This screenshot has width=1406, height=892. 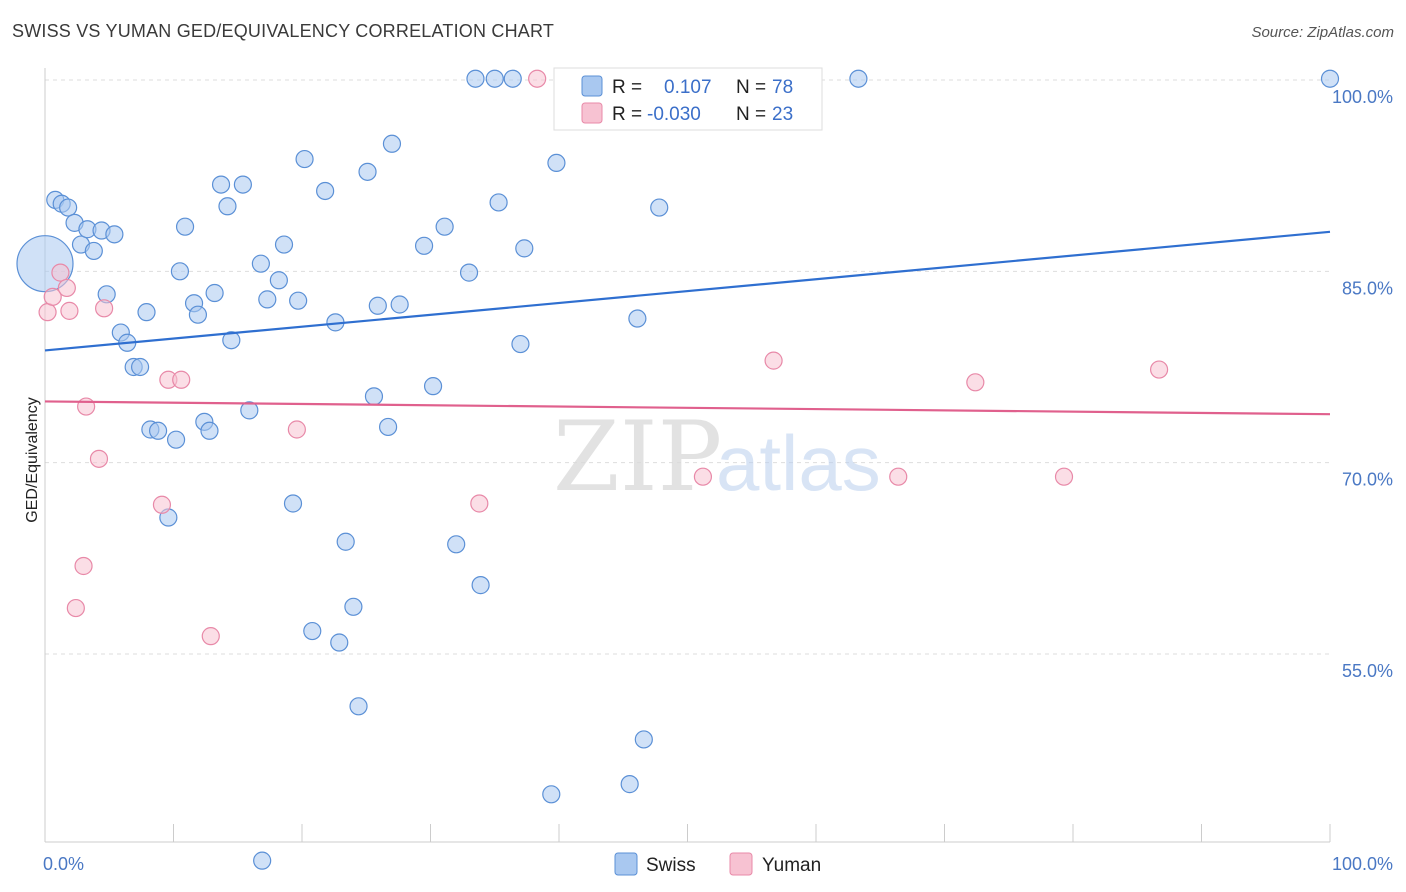 What do you see at coordinates (626, 864) in the screenshot?
I see `bottom-legend-swatch-swiss` at bounding box center [626, 864].